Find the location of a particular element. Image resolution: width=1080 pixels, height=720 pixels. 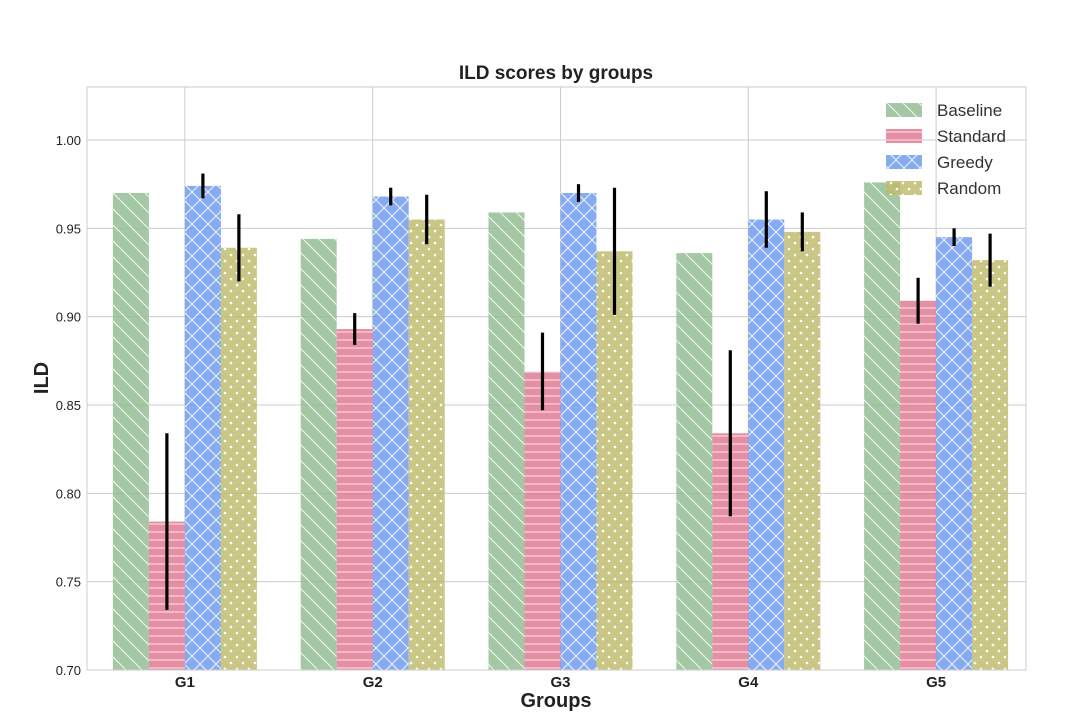

x-tick-label: G3 is located at coordinates (560, 682).